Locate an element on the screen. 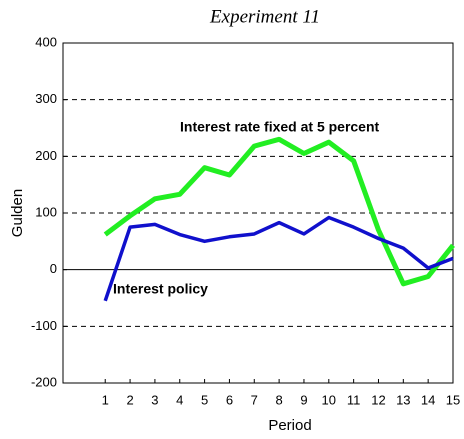 The width and height of the screenshot is (464, 439). y-axis-label: Gulden is located at coordinates (17, 213).